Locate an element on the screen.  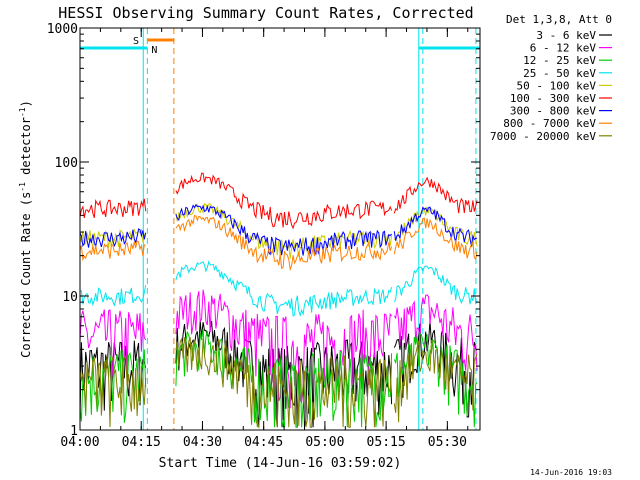
legend-entry-label: 300 - 800 keV is located at coordinates (553, 111).